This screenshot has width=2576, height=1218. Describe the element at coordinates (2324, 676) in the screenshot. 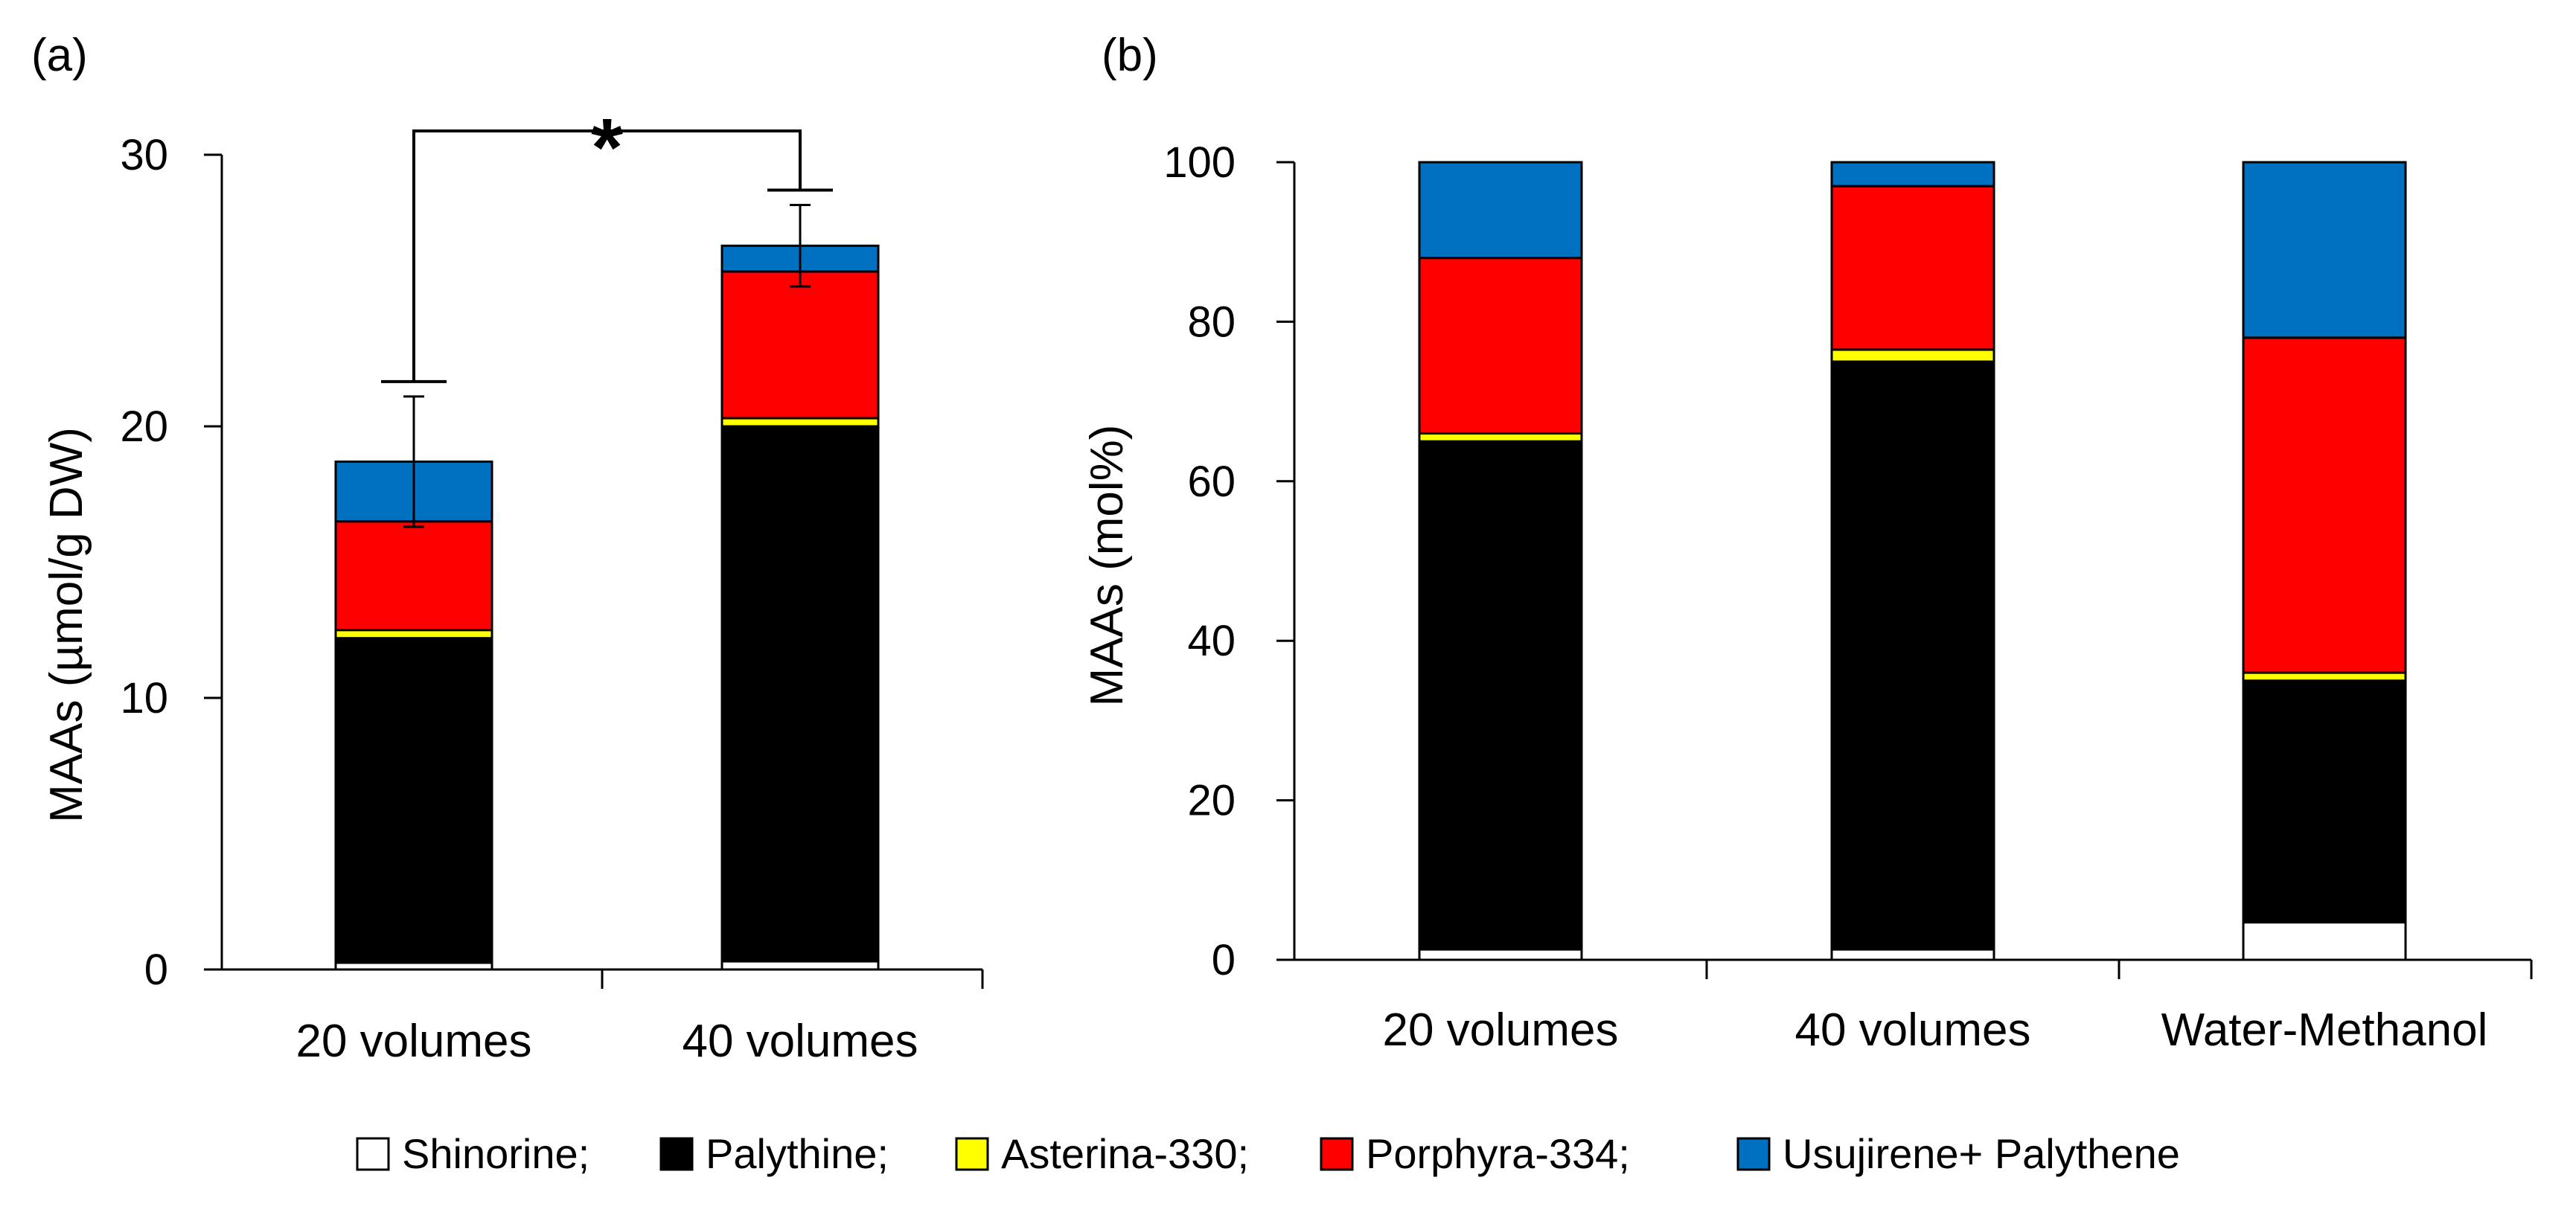

I see `bar-segment-asterina-330-water-methanol` at that location.